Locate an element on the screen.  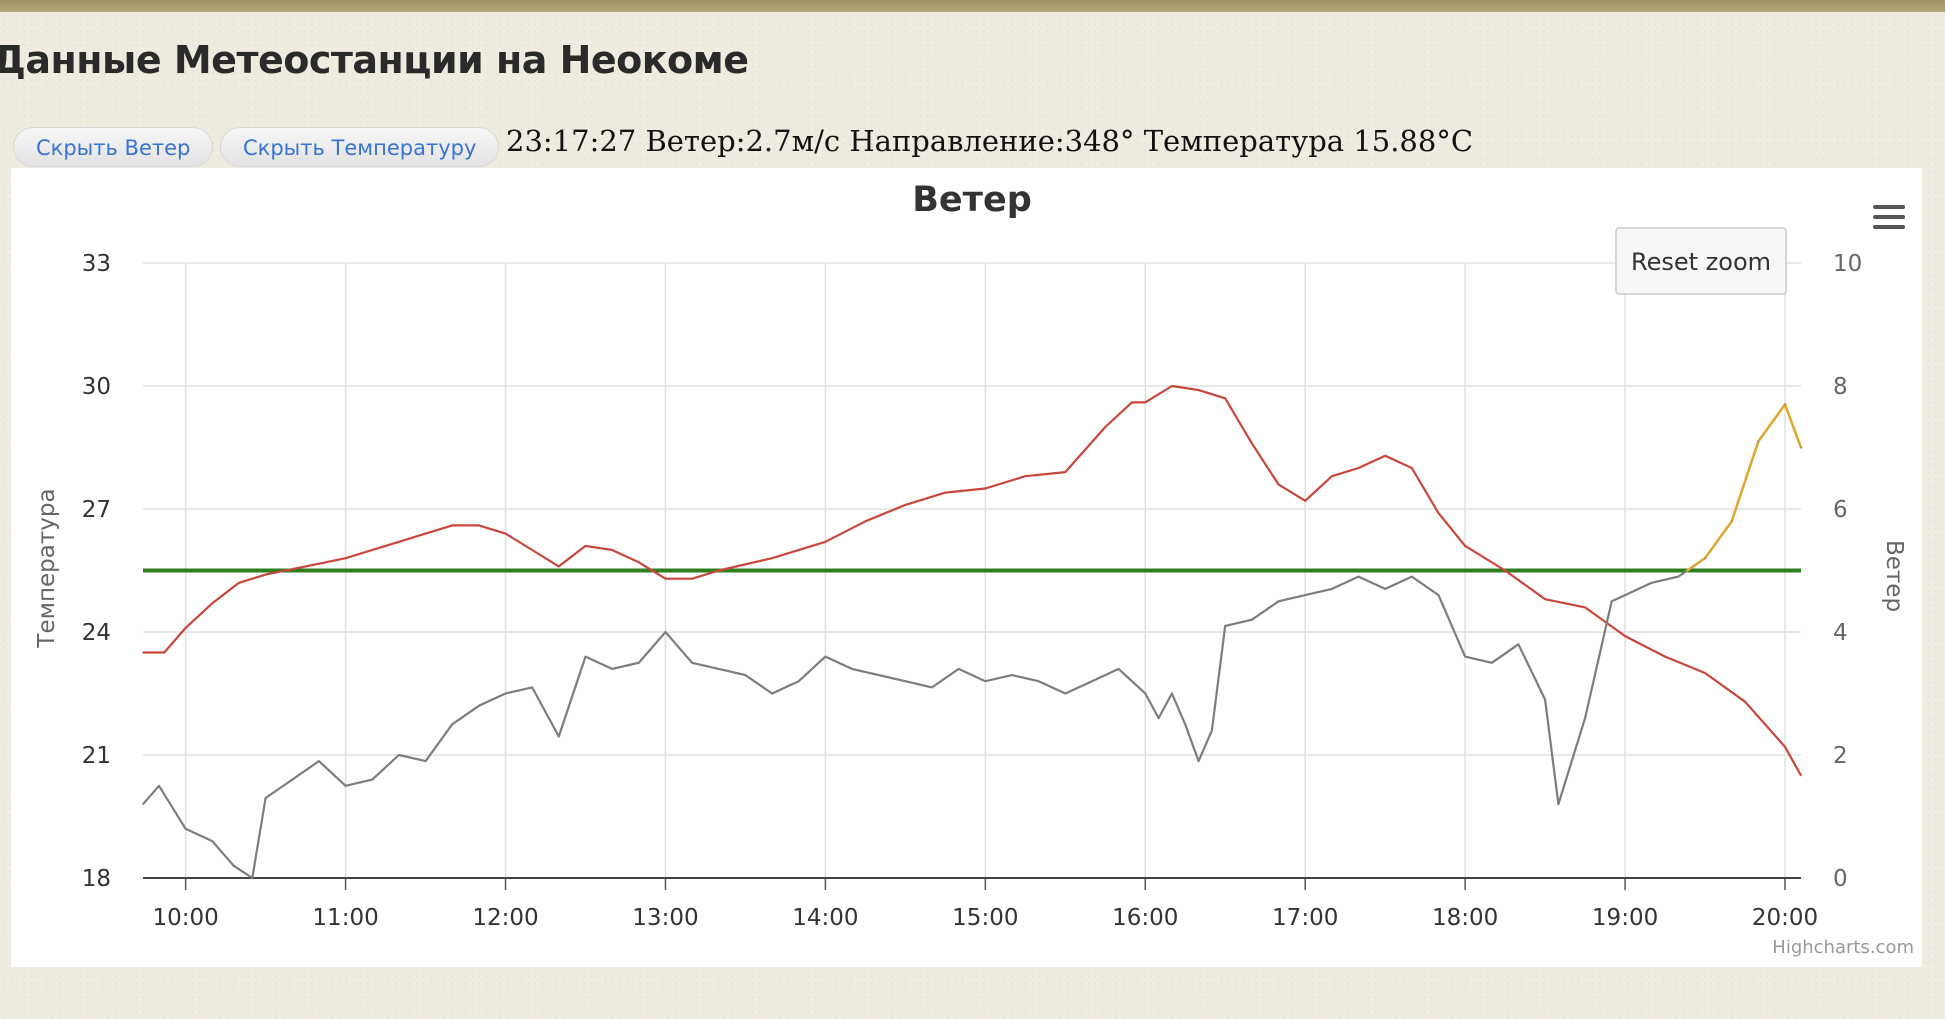
y-right-tick-label: 2 is located at coordinates (1840, 756).